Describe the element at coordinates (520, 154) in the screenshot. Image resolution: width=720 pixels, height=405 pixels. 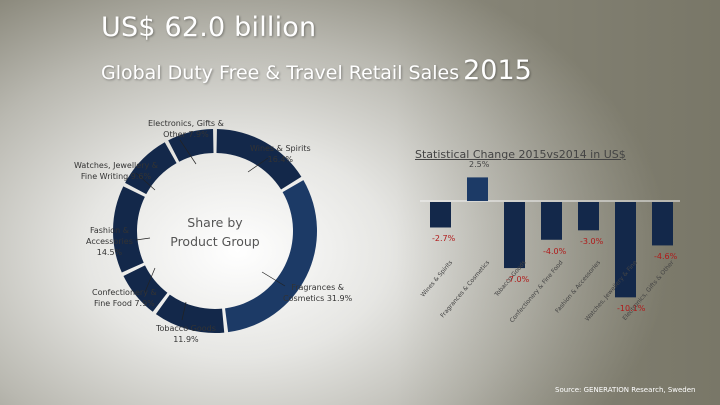
I see `bar-chart-title: Statistical Change 2015vs2014 in US$` at that location.